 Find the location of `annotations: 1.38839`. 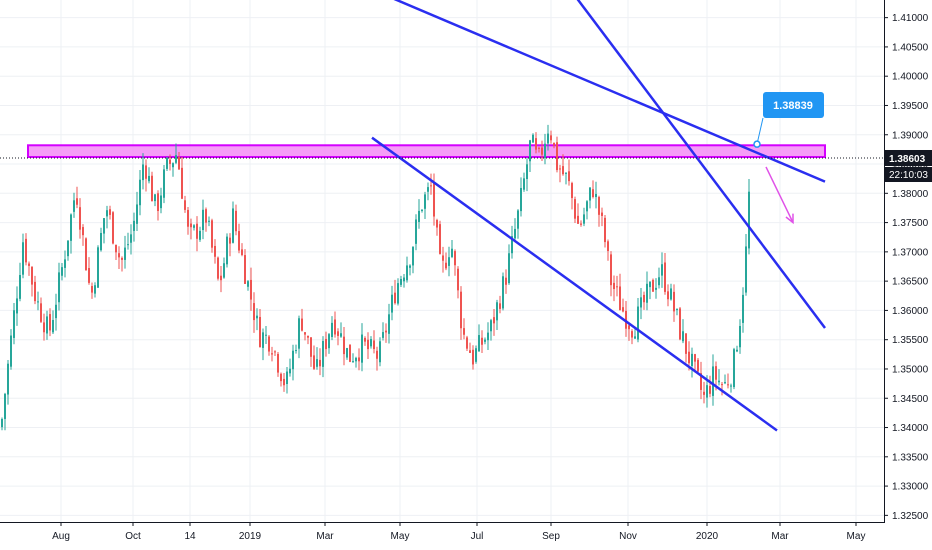

annotations: 1.38839 is located at coordinates (788, 158).